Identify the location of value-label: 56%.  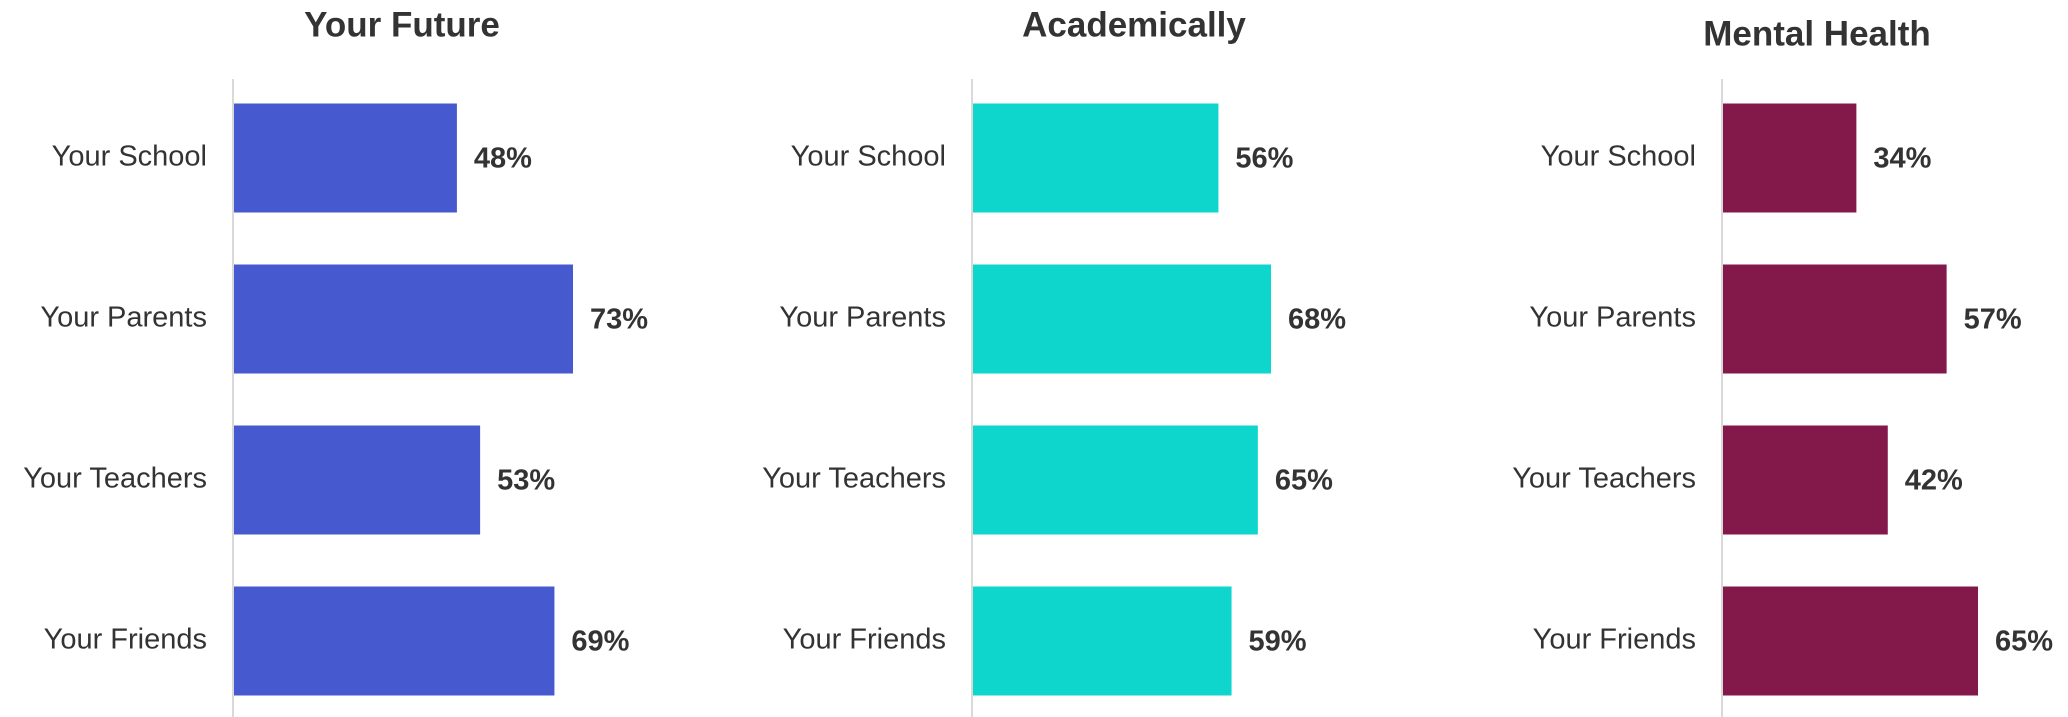
(1264, 159).